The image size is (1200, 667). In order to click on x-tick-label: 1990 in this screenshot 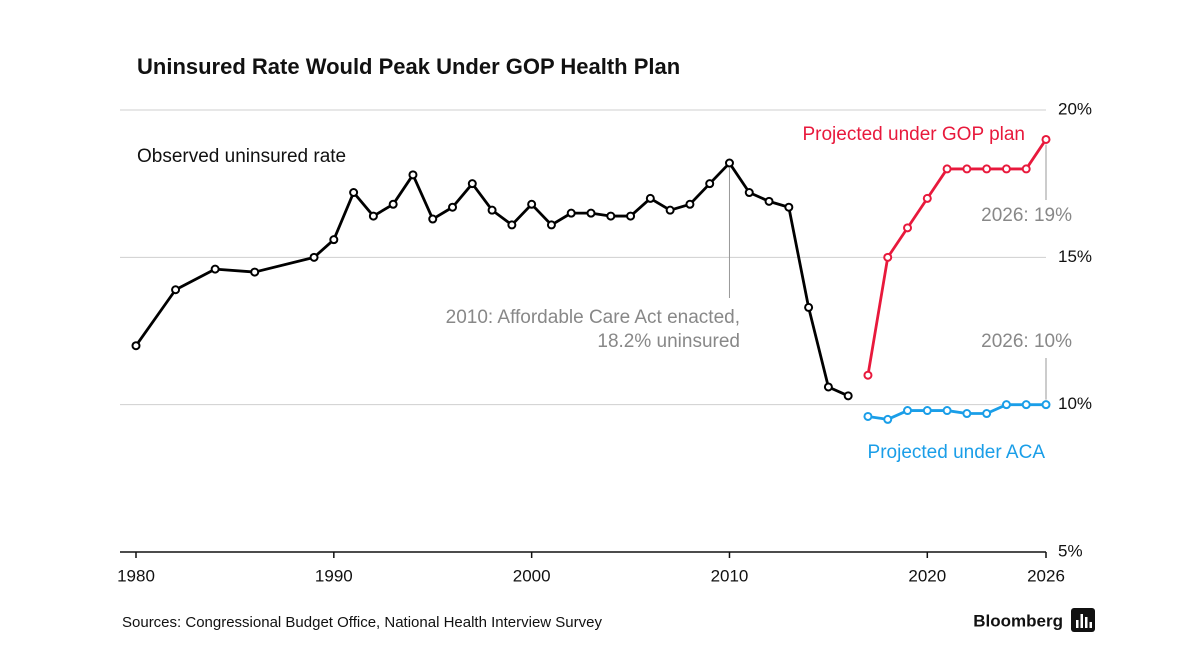, I will do `click(334, 575)`.